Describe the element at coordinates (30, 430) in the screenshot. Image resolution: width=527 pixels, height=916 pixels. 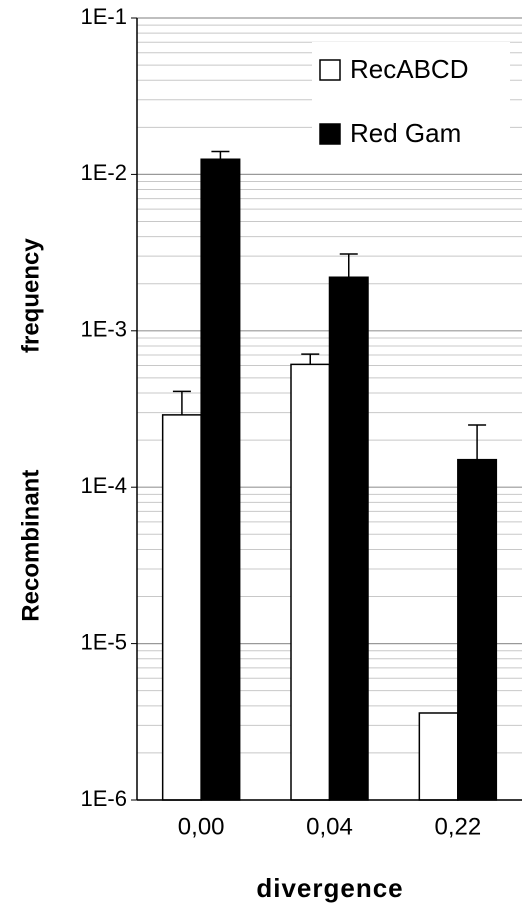
I see `y-axis-label: Recombinant frequency` at that location.